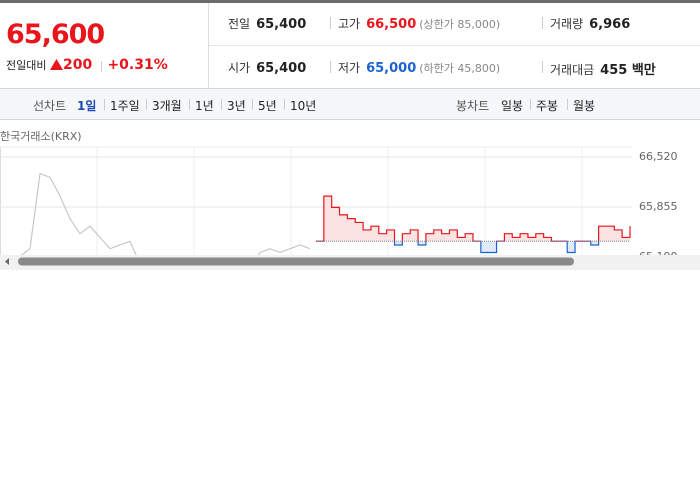 The width and height of the screenshot is (700, 490). I want to click on candle-tab: 주봉, so click(547, 106).